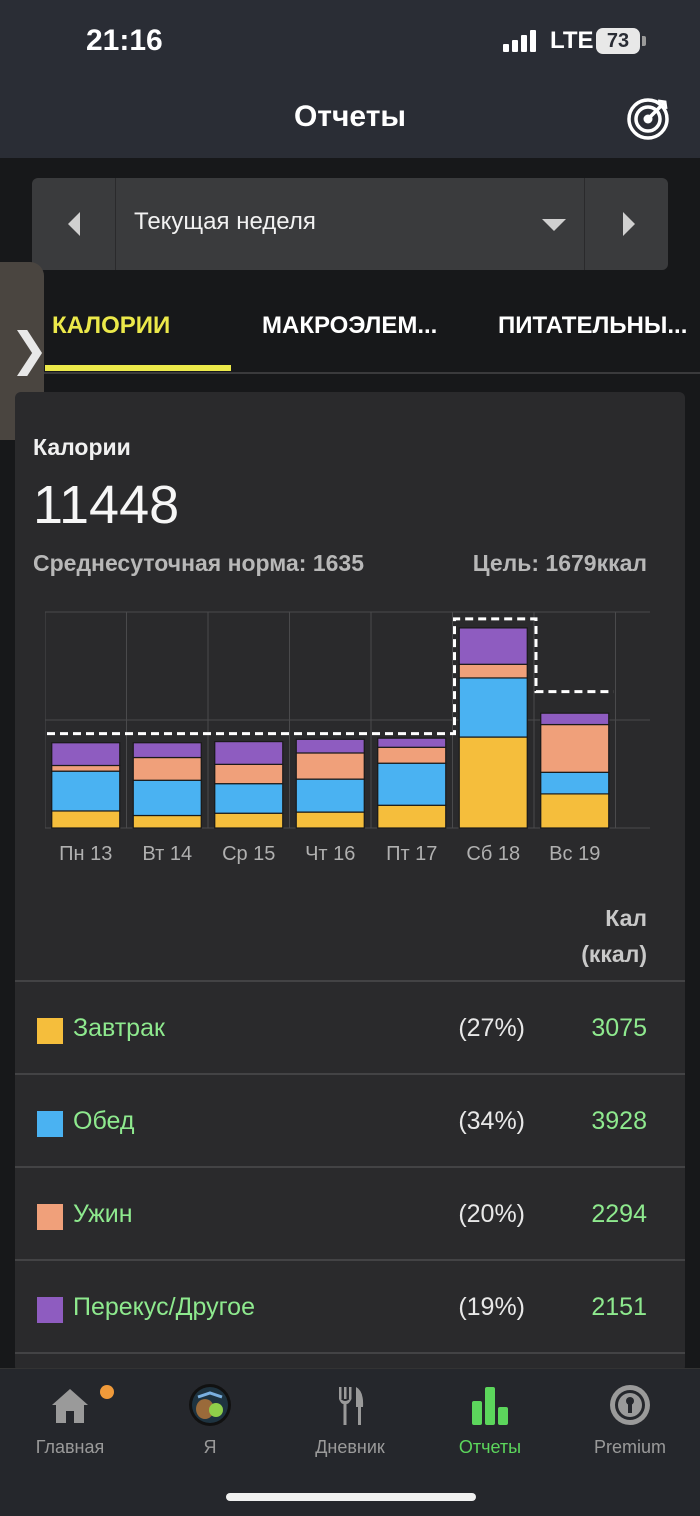  I want to click on meal-calories: 3075, so click(619, 1028).